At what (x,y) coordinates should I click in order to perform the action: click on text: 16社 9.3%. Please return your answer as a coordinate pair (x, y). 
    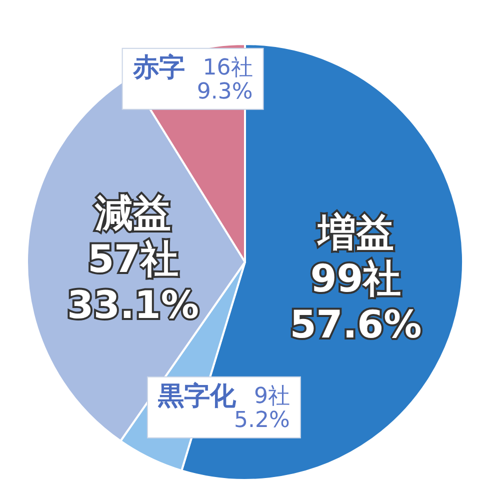
    Looking at the image, I should click on (224, 79).